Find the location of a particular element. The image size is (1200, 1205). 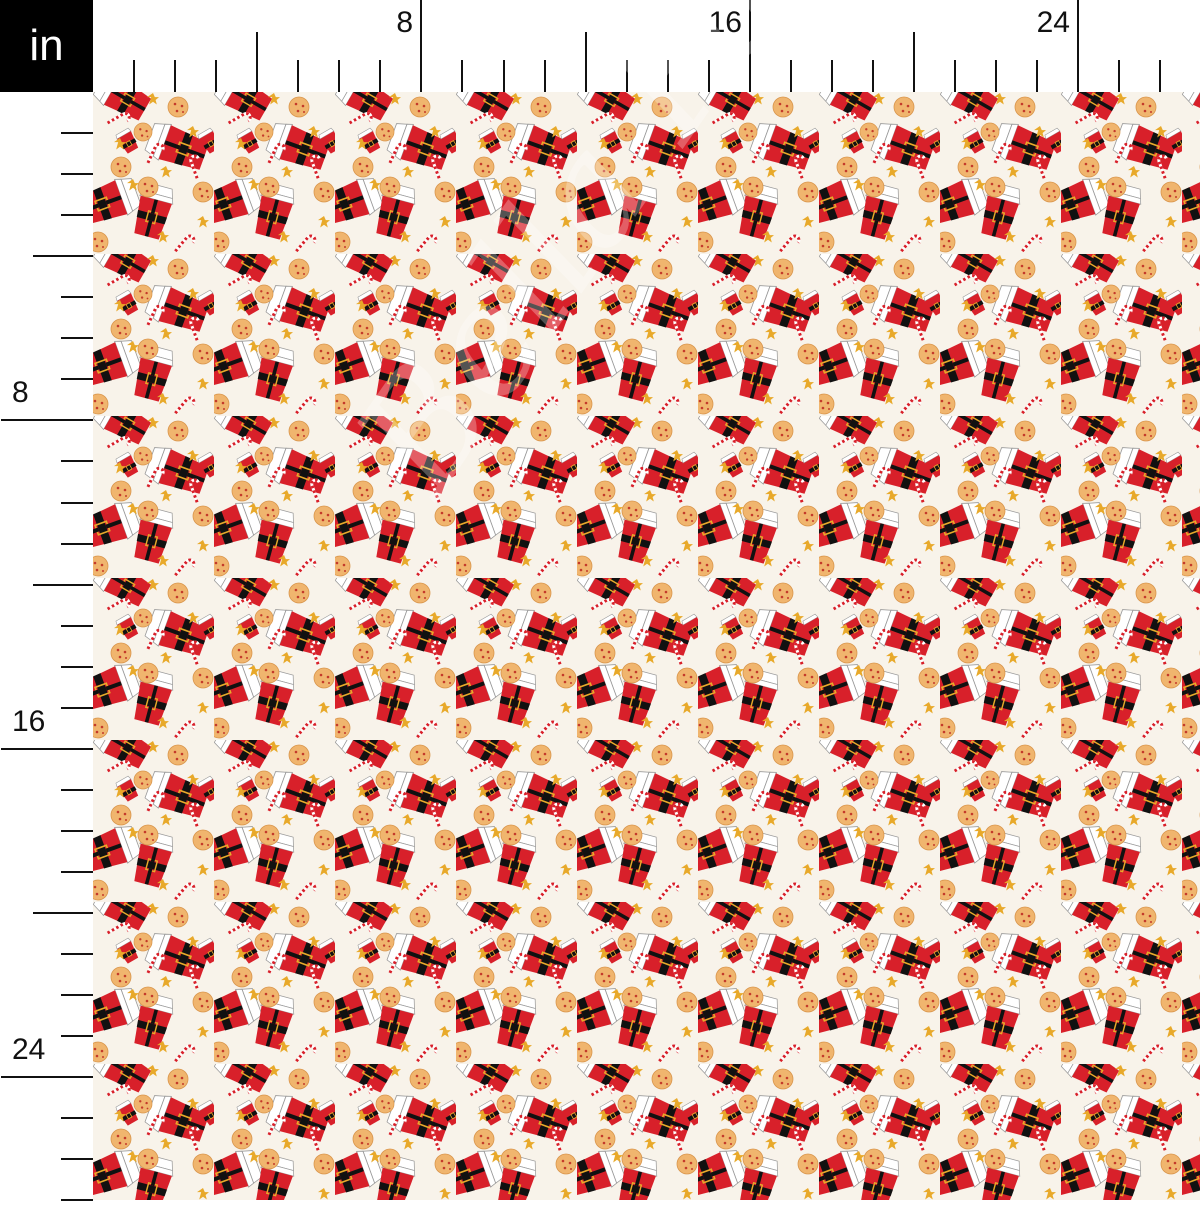

left-ruler: 8 16 24 is located at coordinates (46, 646).